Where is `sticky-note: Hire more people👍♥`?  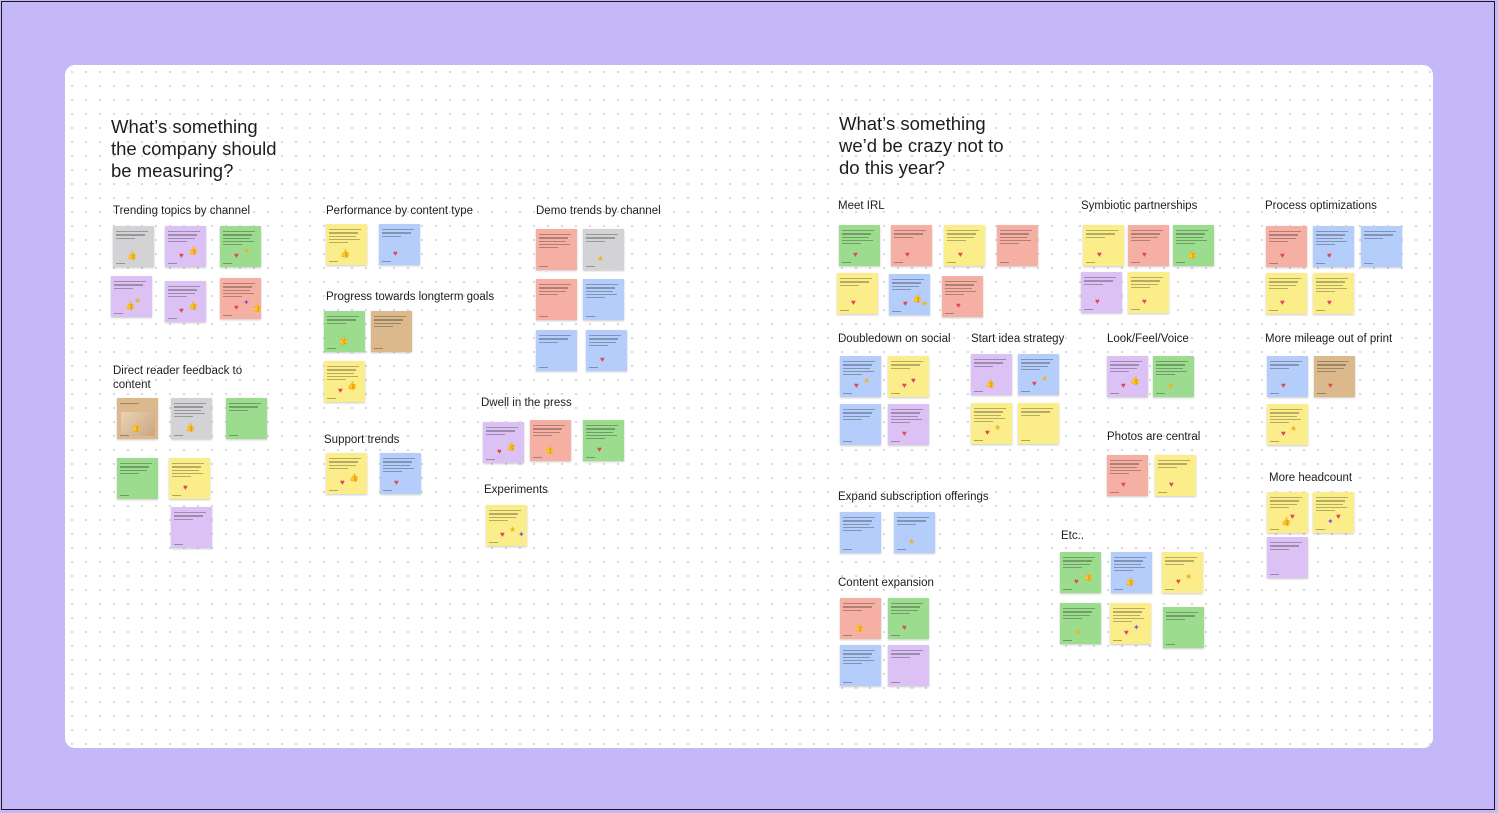 sticky-note: Hire more people👍♥ is located at coordinates (1287, 512).